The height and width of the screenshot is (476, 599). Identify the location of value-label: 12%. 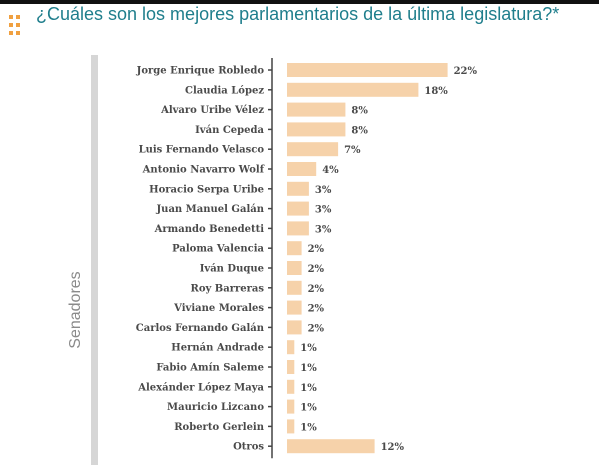
(393, 447).